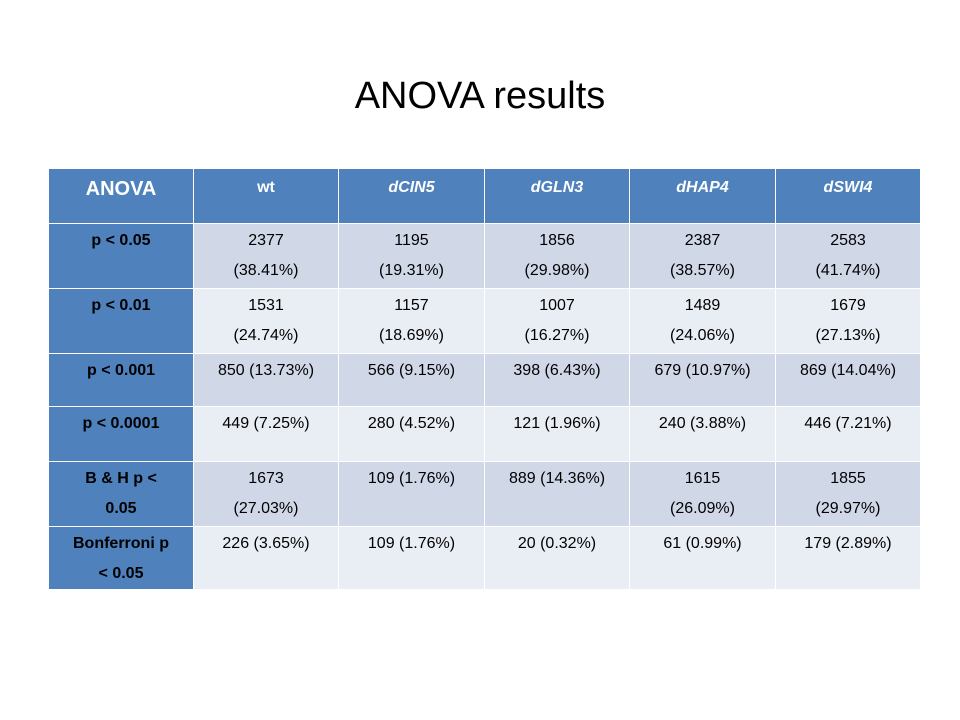 This screenshot has height=720, width=960. What do you see at coordinates (702, 240) in the screenshot?
I see `cell-count: 2387` at bounding box center [702, 240].